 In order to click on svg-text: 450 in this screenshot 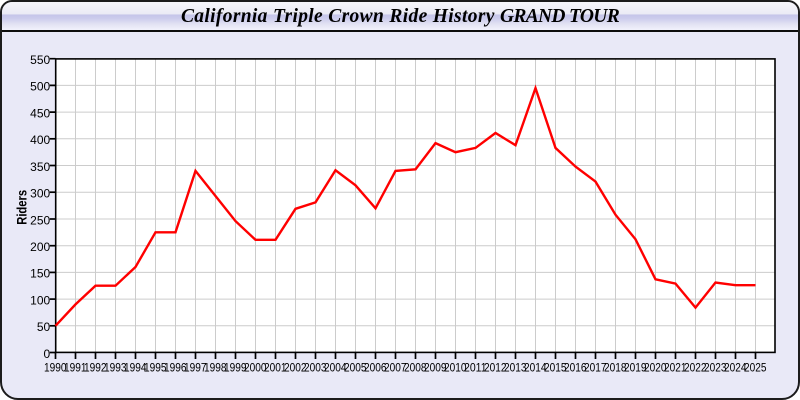, I will do `click(40, 113)`.